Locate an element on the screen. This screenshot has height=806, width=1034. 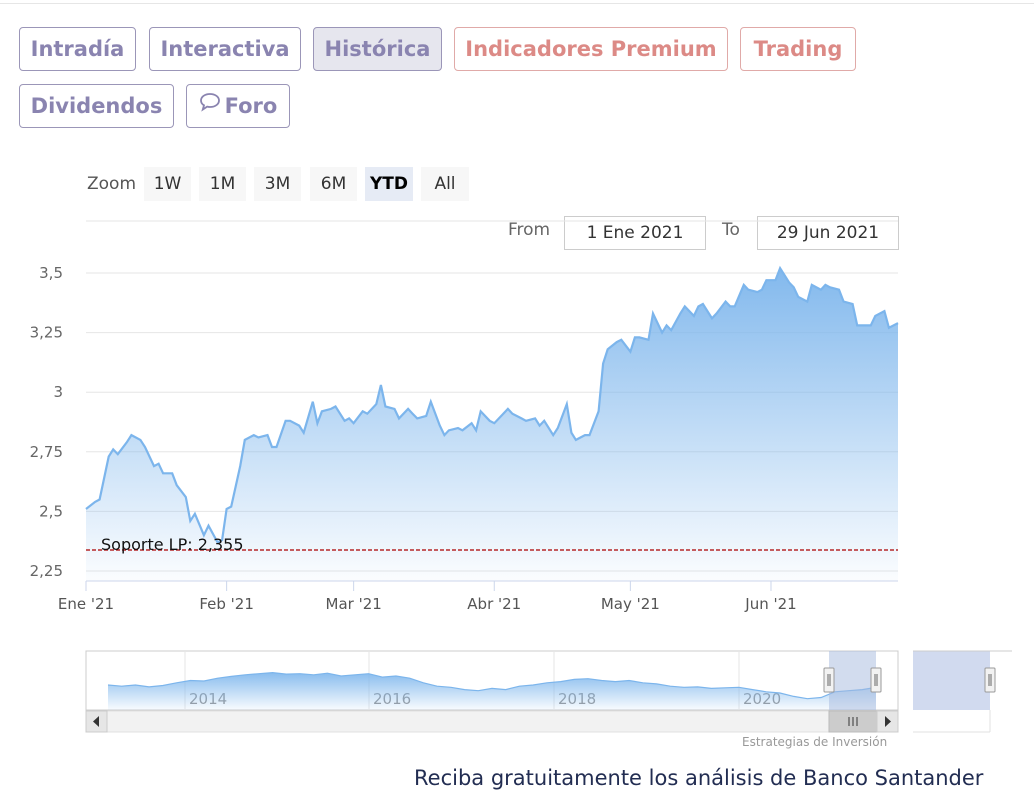
zoom-3m-button: 3M is located at coordinates (277, 184).